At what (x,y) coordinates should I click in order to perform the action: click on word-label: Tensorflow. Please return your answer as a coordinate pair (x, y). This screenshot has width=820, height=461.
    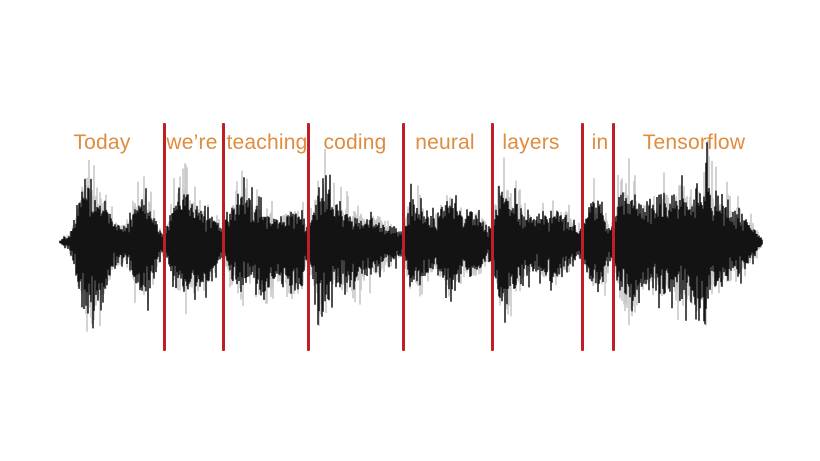
    Looking at the image, I should click on (694, 142).